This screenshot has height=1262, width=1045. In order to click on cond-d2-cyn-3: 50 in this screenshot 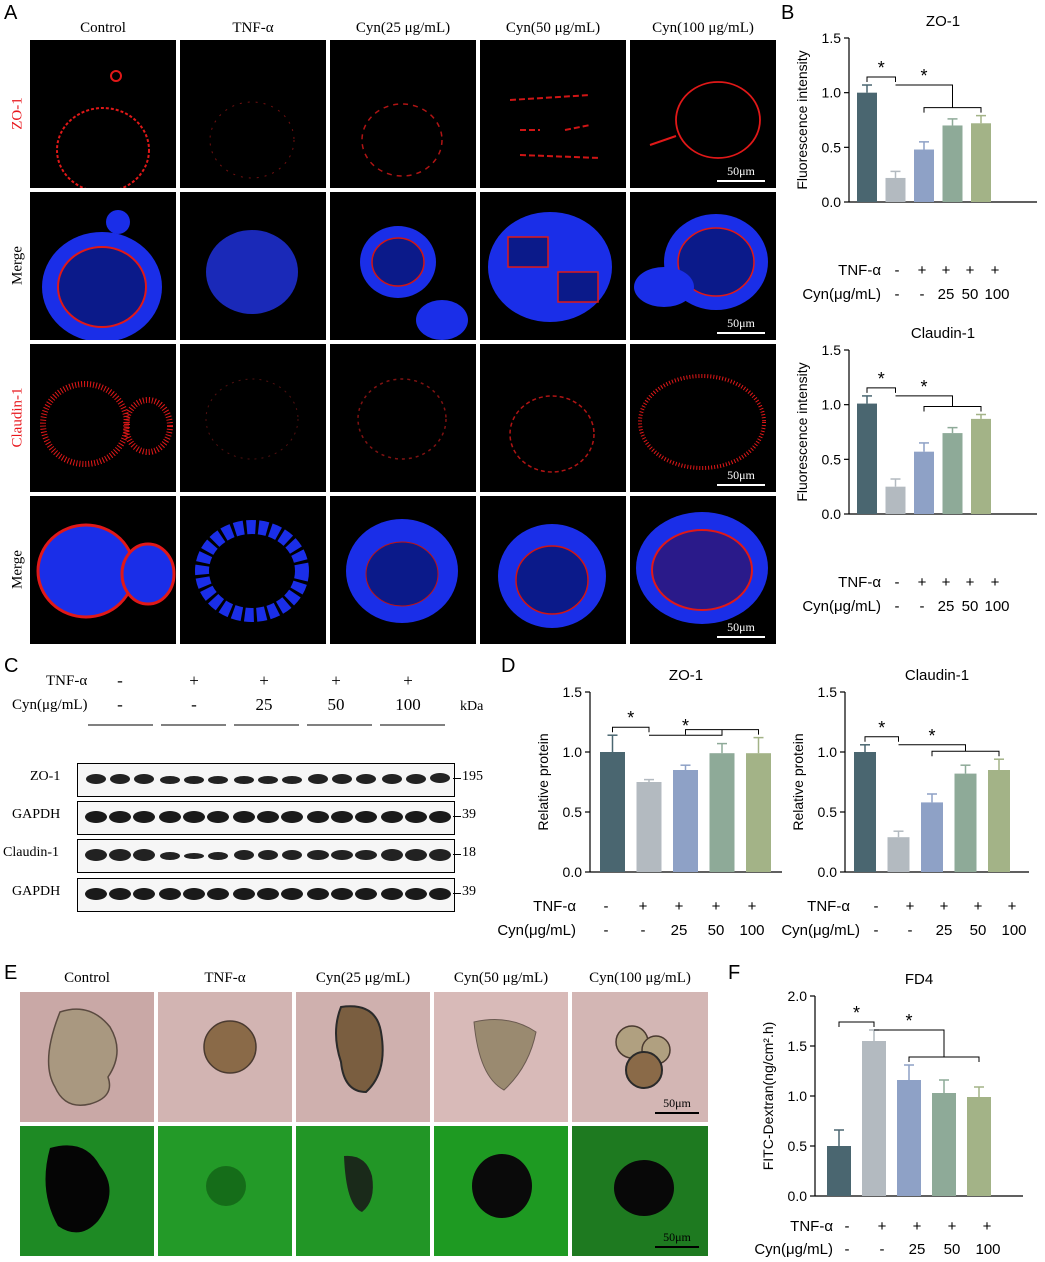, I will do `click(978, 930)`.